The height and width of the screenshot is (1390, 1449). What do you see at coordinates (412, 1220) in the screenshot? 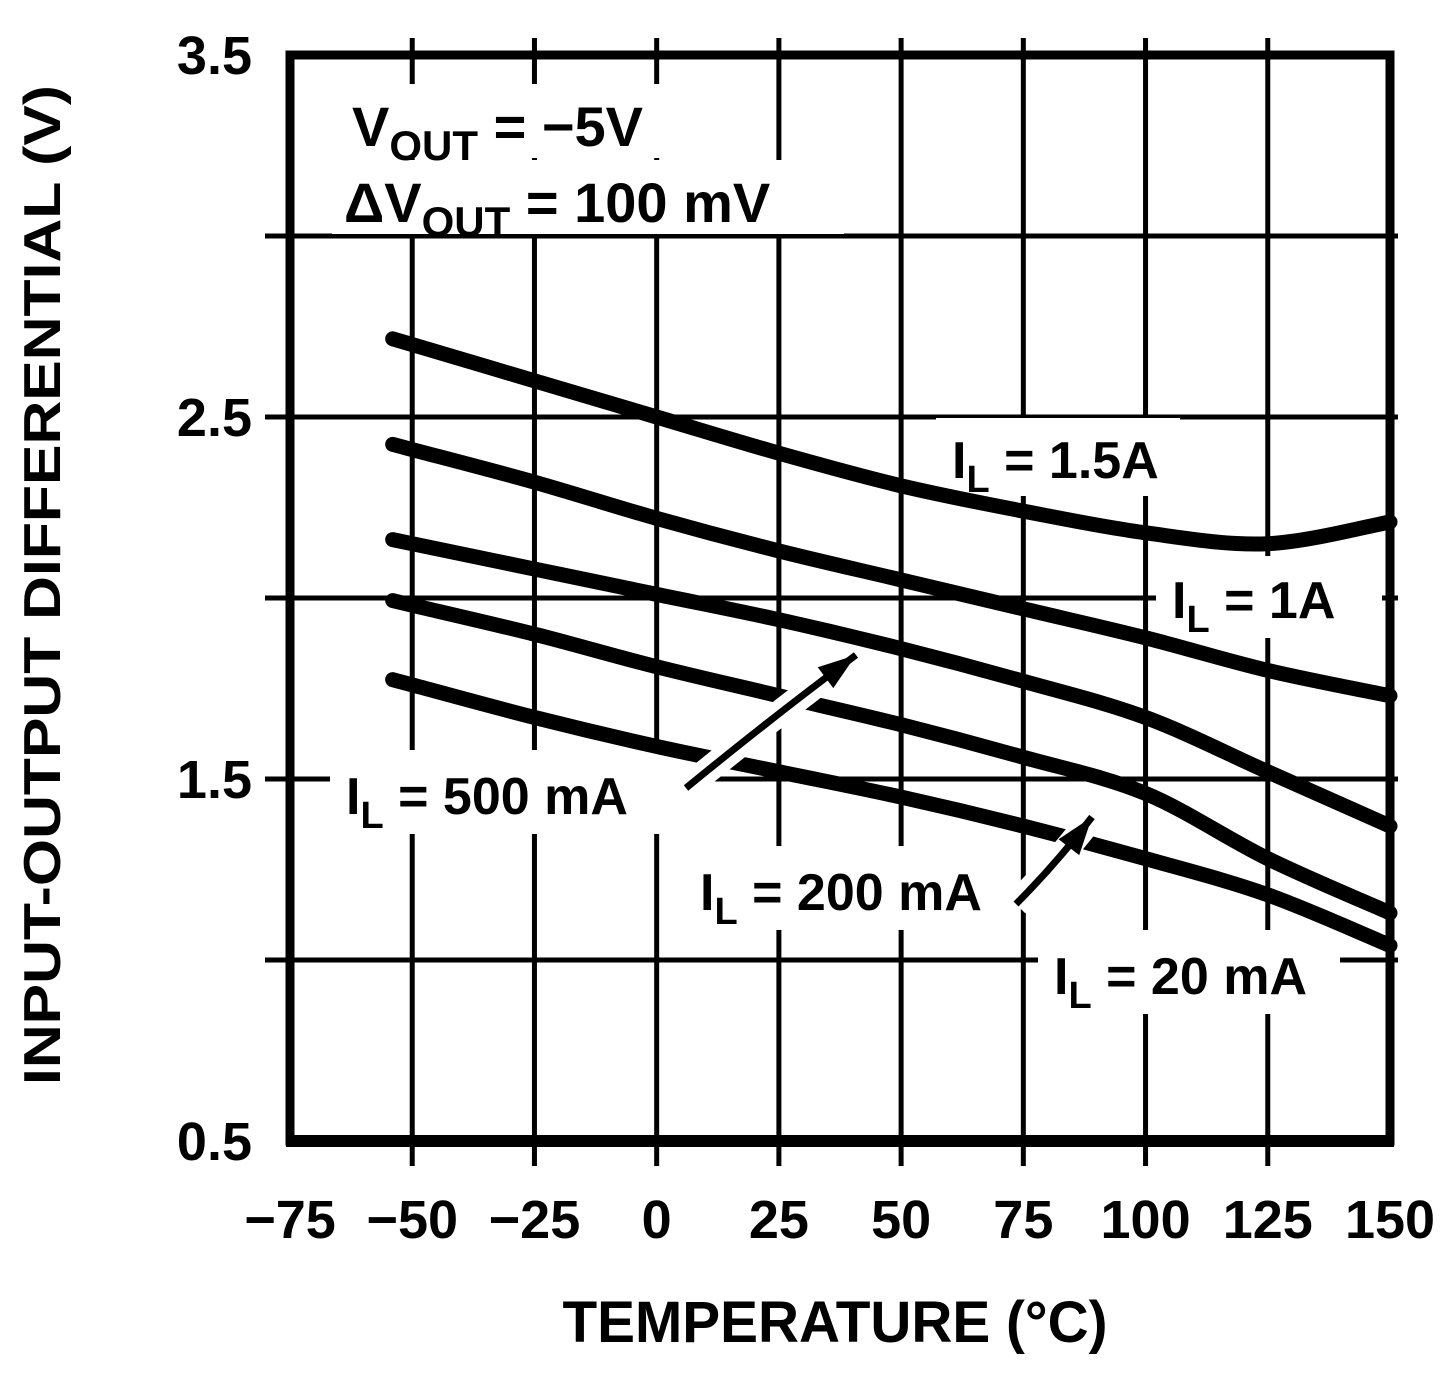
I see `x-tick-label: −50` at bounding box center [412, 1220].